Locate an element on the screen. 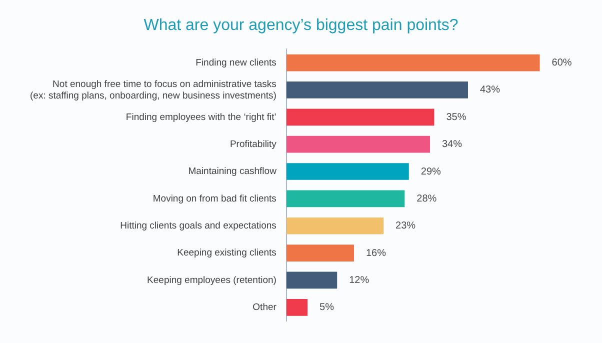  data-label: 23% is located at coordinates (406, 226).